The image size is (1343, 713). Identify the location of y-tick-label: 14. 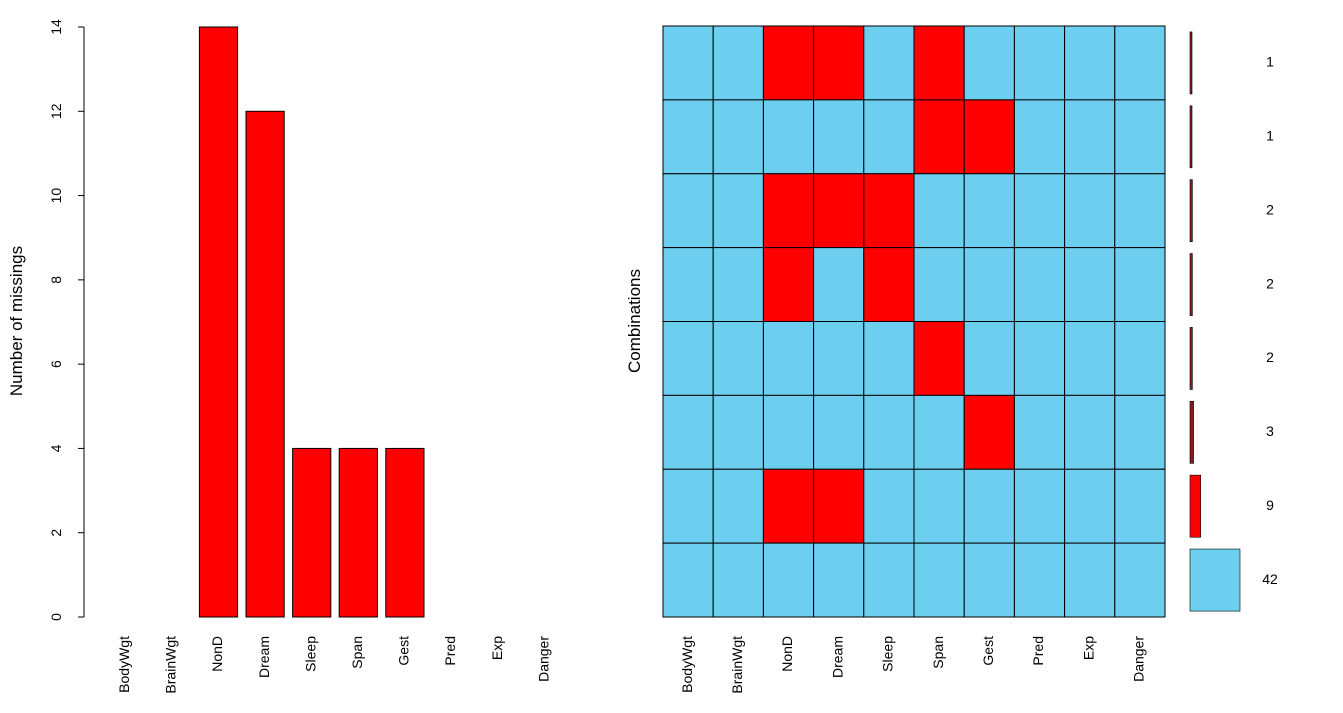
(56, 27).